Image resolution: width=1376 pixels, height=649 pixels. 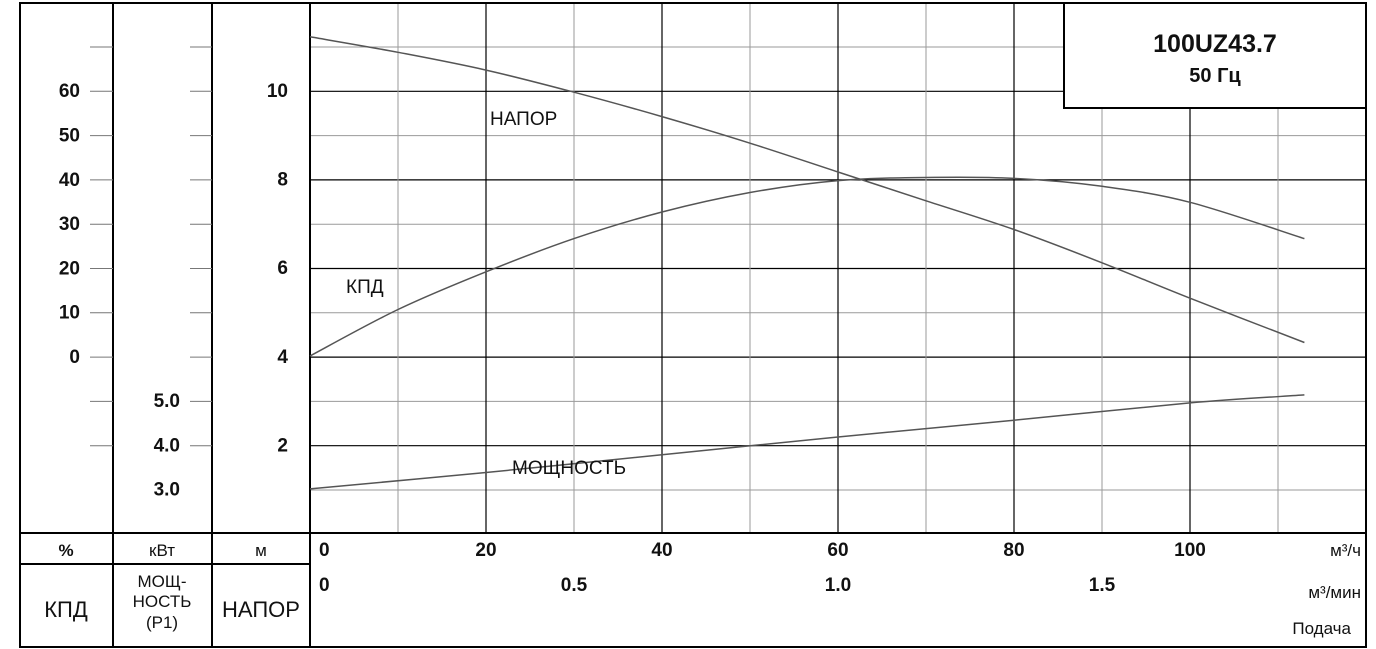 What do you see at coordinates (69, 91) in the screenshot?
I see `efficiency-tick-label: 60` at bounding box center [69, 91].